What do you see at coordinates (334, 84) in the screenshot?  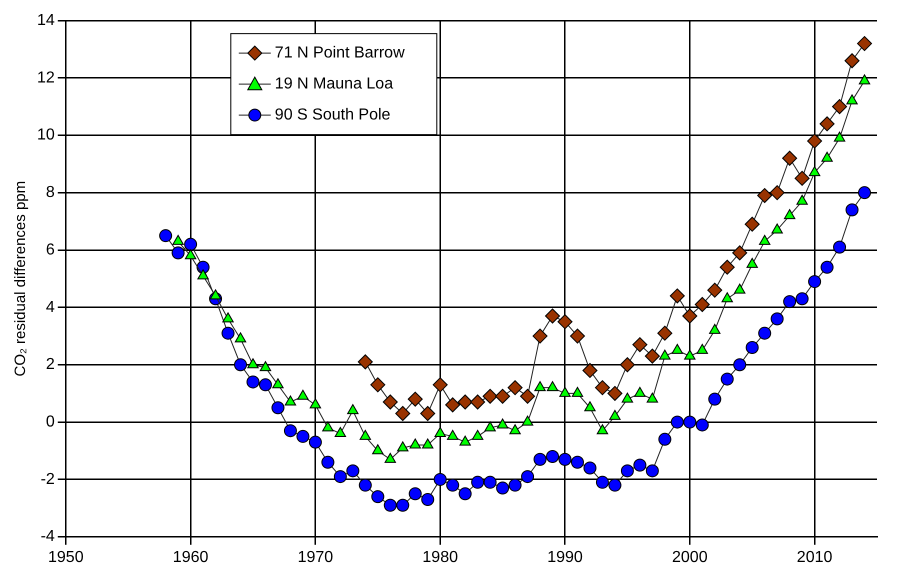 I see `legend-label: 19 N Mauna Loa` at bounding box center [334, 84].